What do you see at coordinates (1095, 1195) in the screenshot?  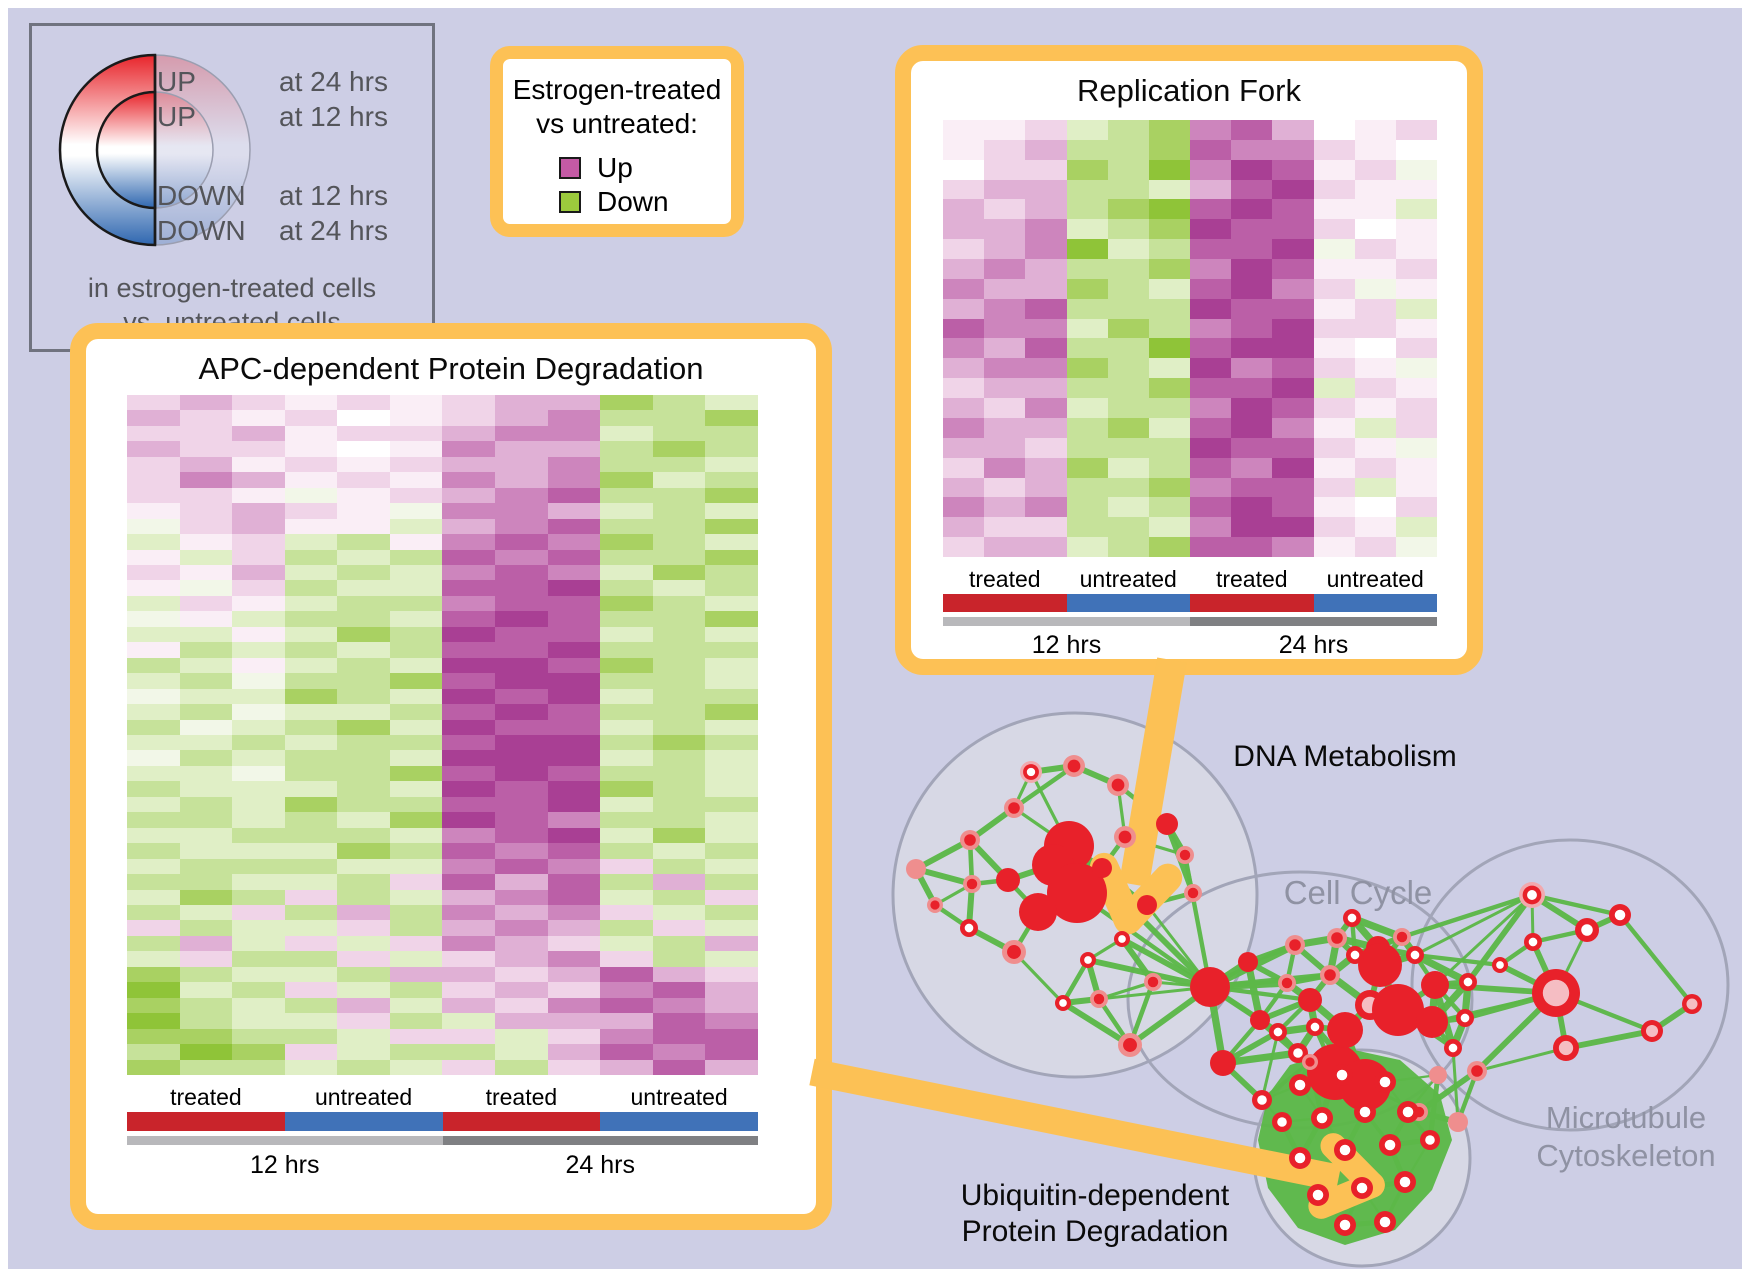 I see `ubiquitin-label-line1: Ubiquitin-dependent` at bounding box center [1095, 1195].